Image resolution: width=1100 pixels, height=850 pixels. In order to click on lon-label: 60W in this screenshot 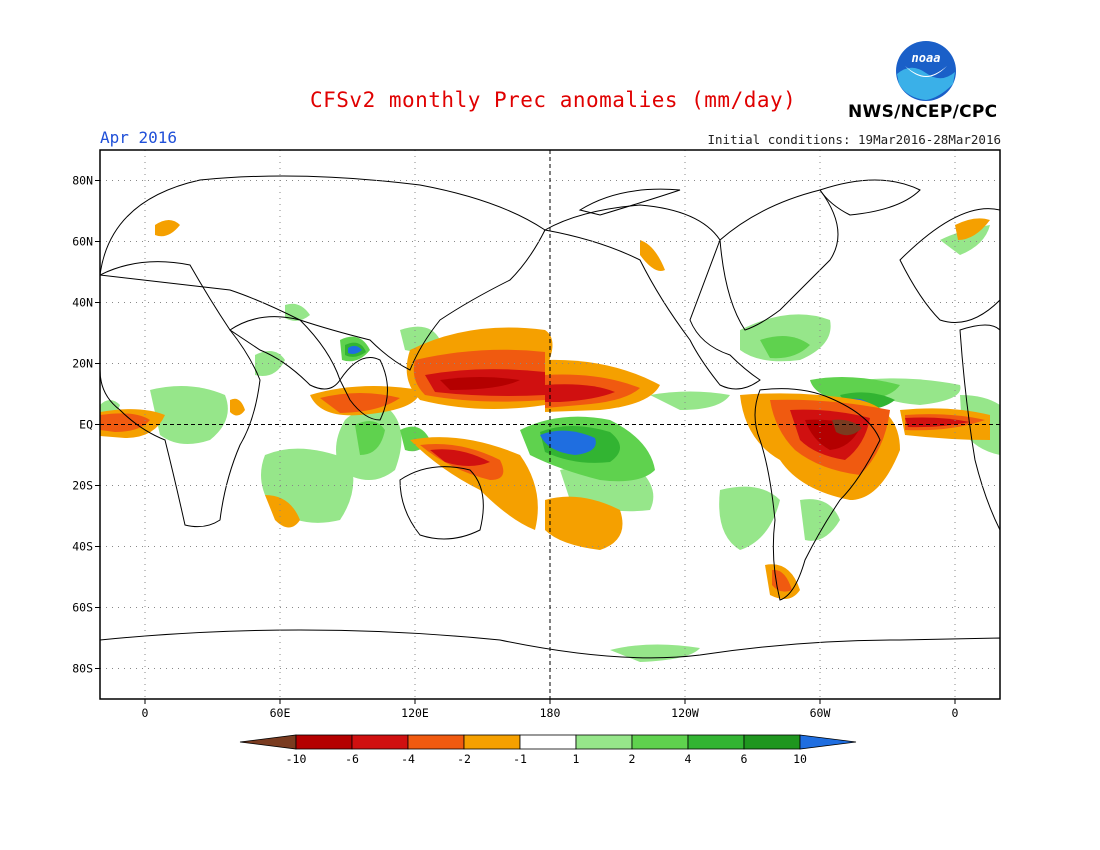, I will do `click(820, 713)`.